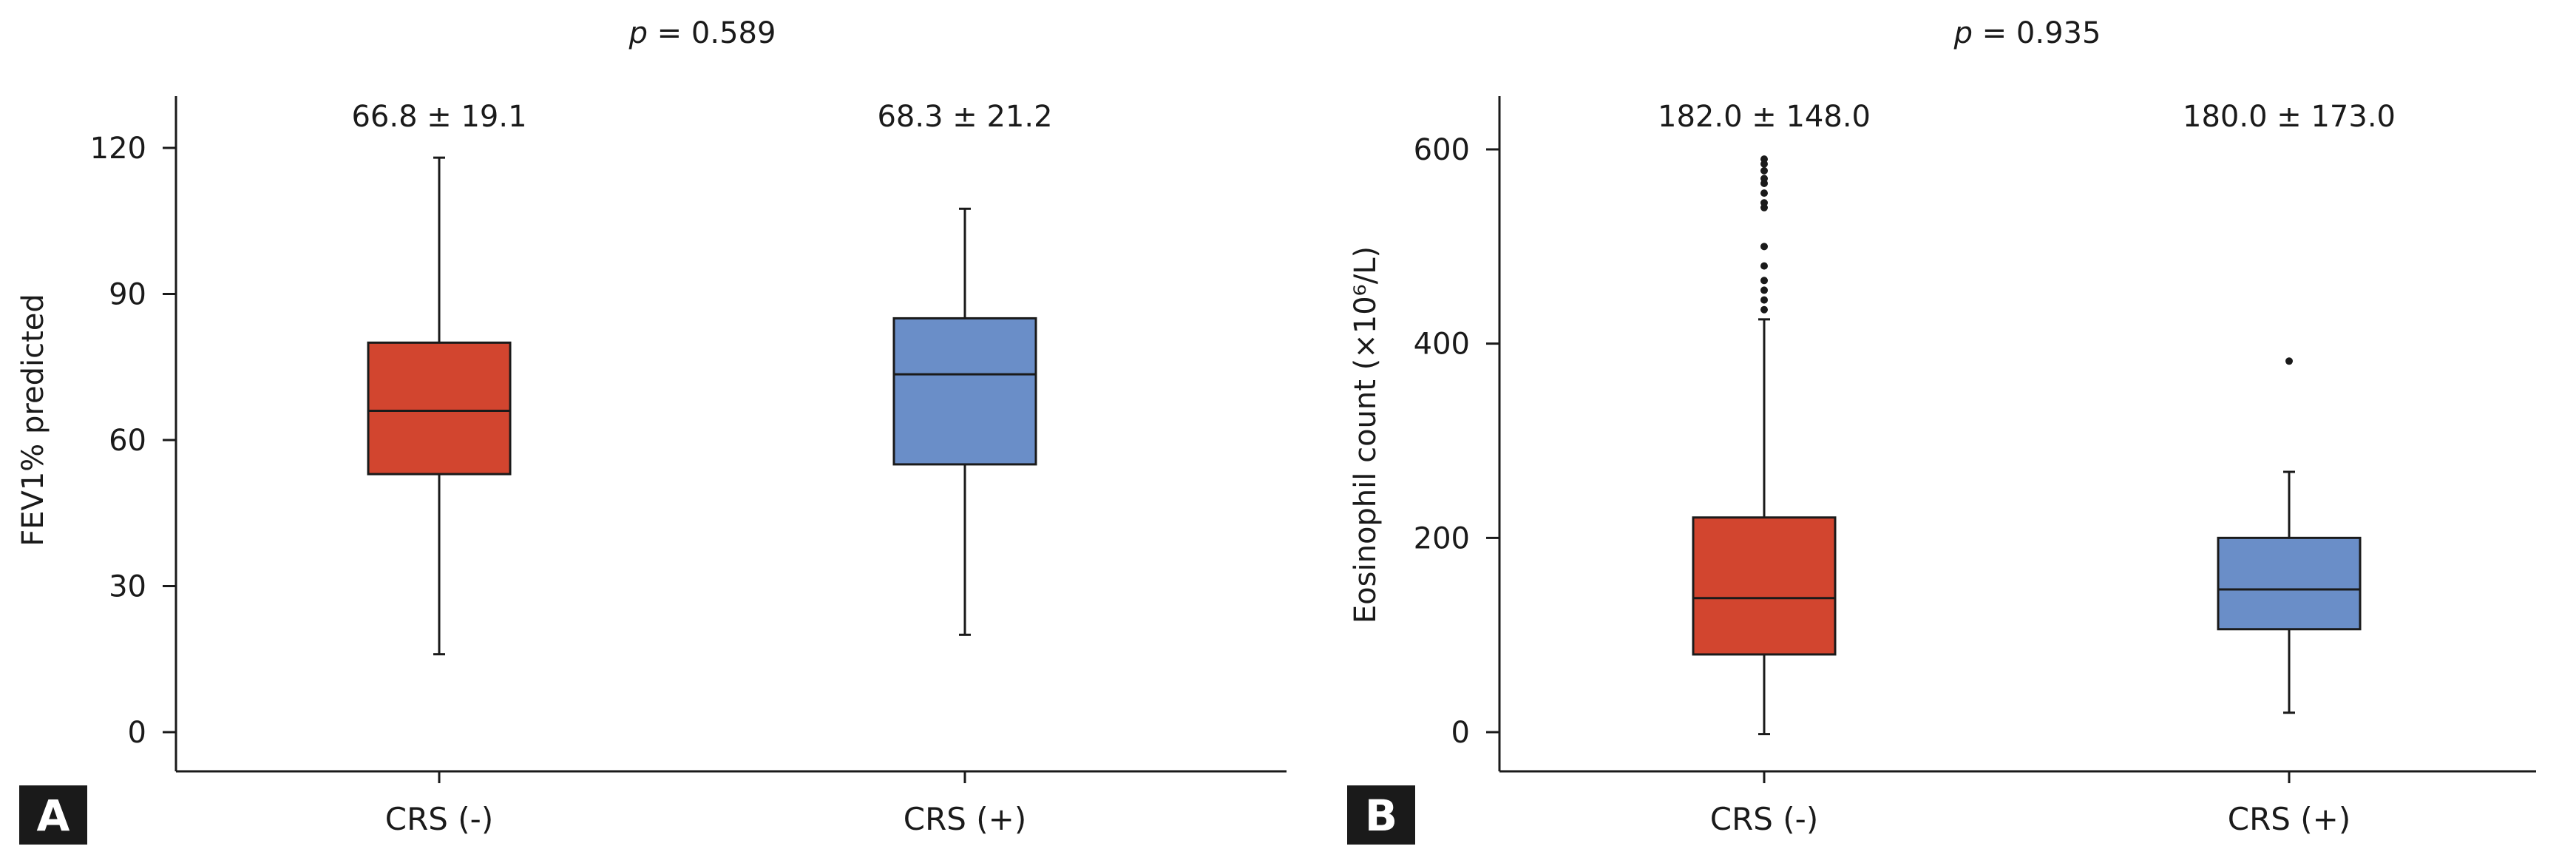 This screenshot has height=866, width=2576. What do you see at coordinates (964, 468) in the screenshot?
I see `box-crs-positive: 68.3 ± 21.2 CRS (+)` at bounding box center [964, 468].